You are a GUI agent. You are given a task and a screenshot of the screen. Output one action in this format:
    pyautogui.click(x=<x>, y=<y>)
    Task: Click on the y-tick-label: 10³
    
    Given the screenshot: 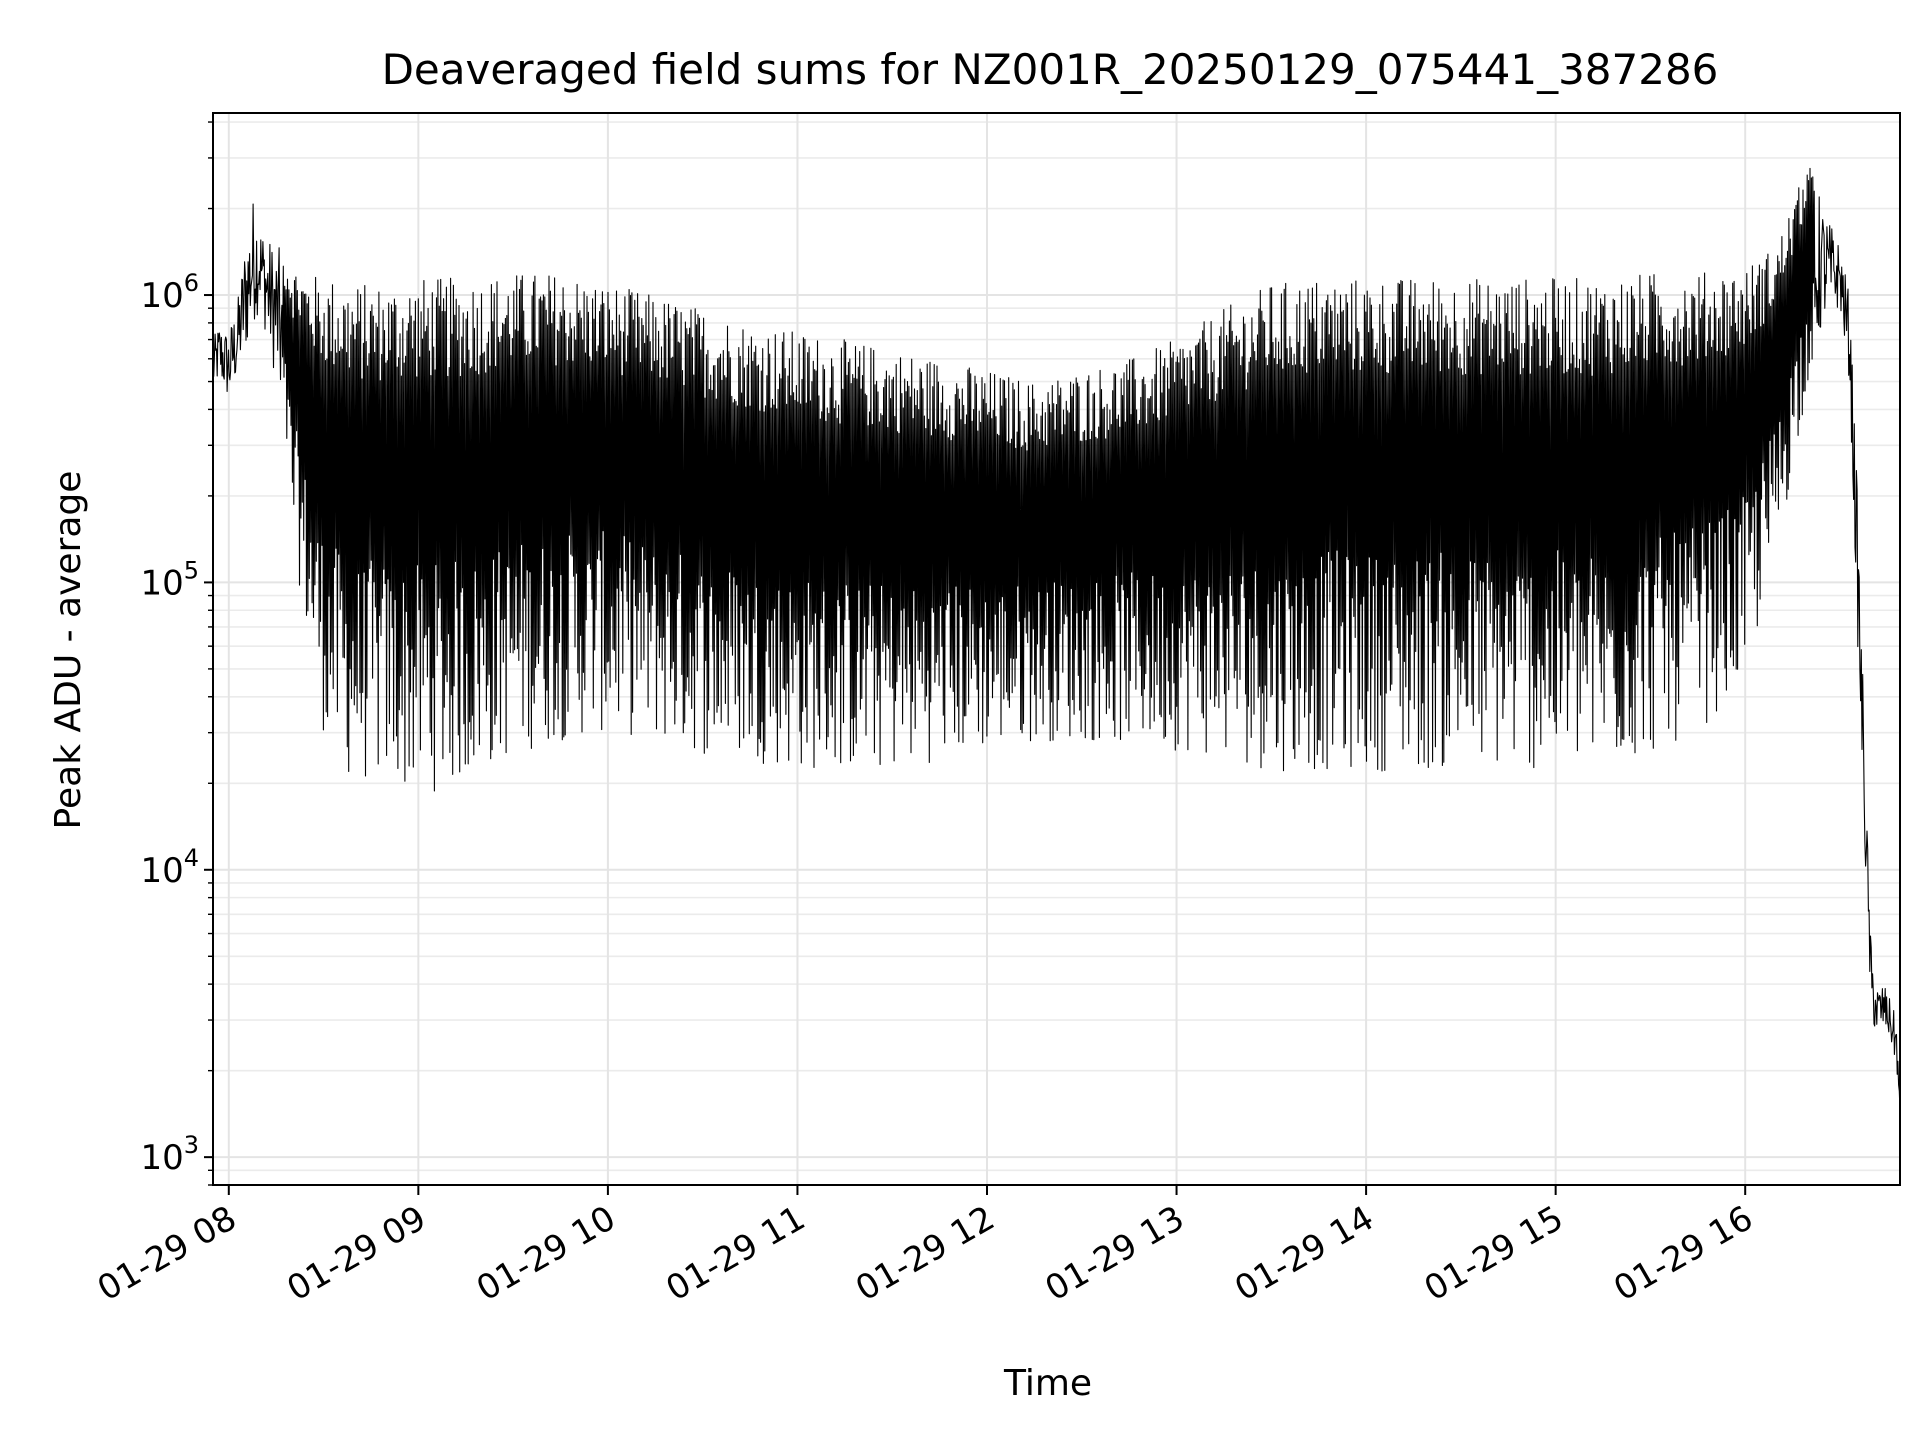 What is the action you would take?
    pyautogui.click(x=169, y=1154)
    